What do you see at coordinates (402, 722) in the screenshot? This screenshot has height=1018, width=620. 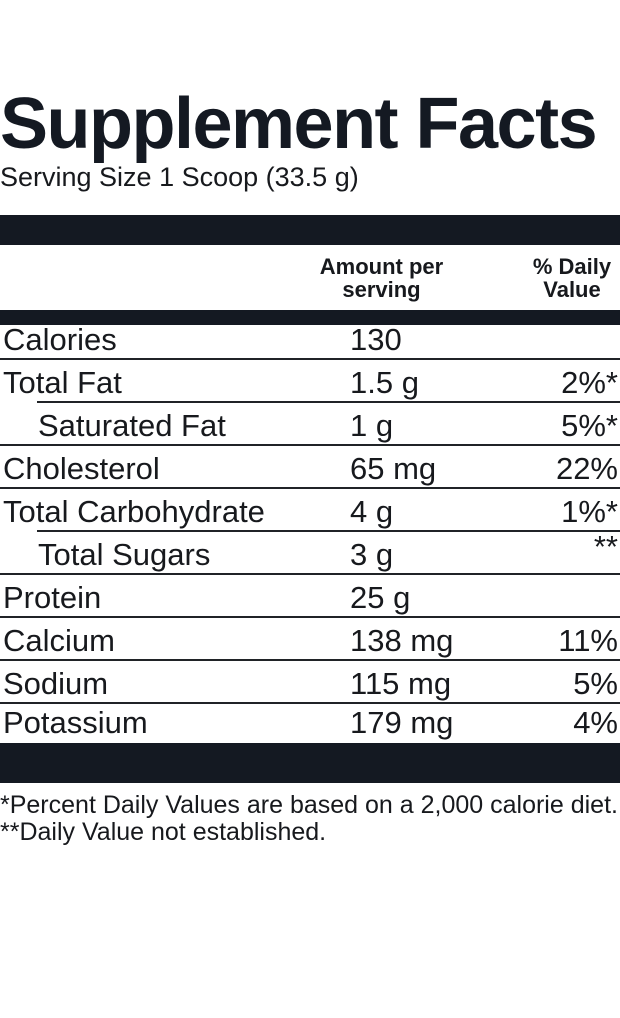 I see `nutrient-amount: 179 mg` at bounding box center [402, 722].